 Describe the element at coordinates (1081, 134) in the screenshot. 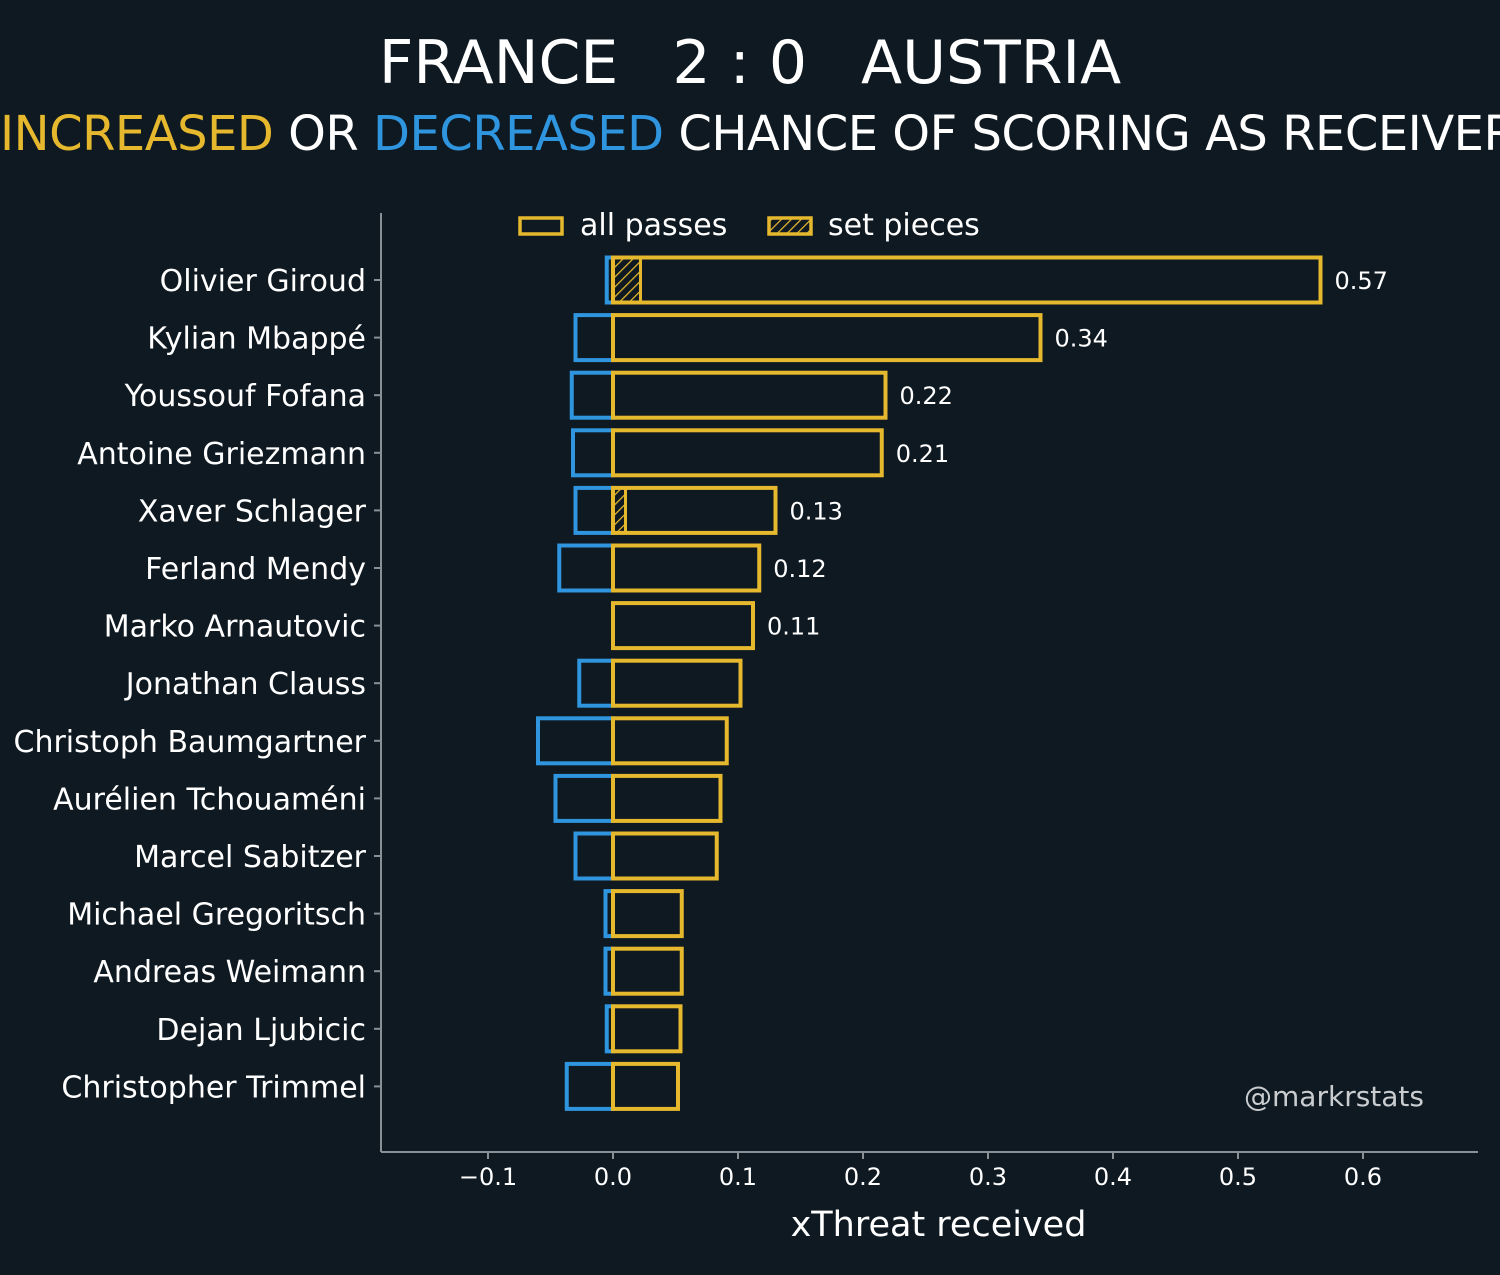

I see `subtitle-rest: CHANCE OF SCORING AS RECEIVER` at that location.